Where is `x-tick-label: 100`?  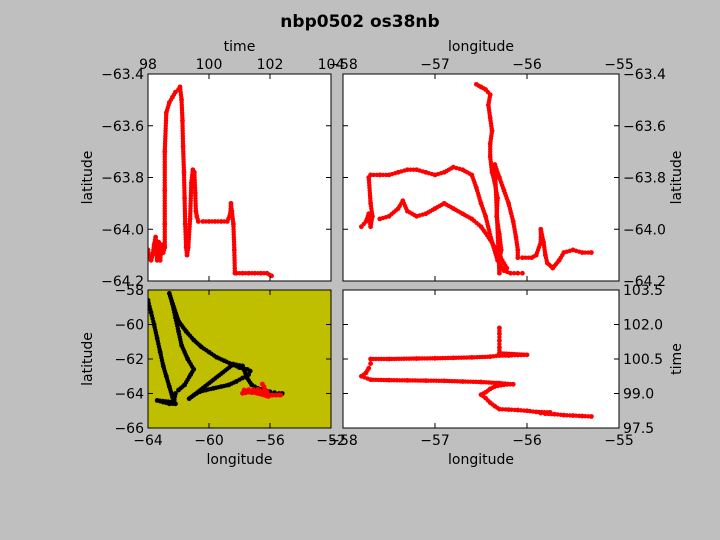 x-tick-label: 100 is located at coordinates (209, 65).